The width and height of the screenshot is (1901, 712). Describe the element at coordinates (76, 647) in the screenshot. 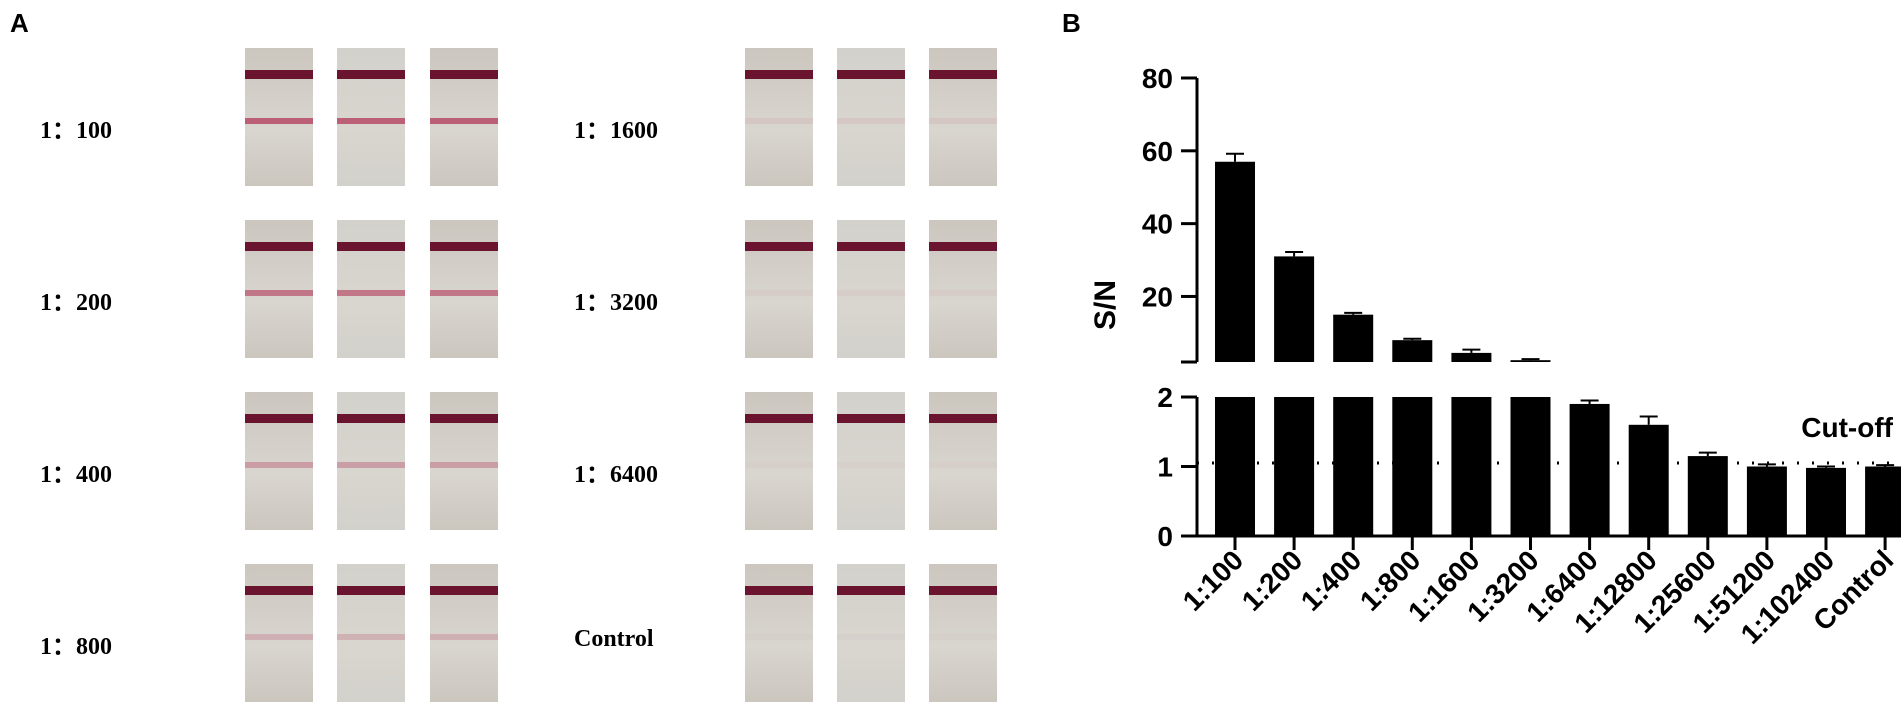

I see `dilution-label: 1：800` at that location.